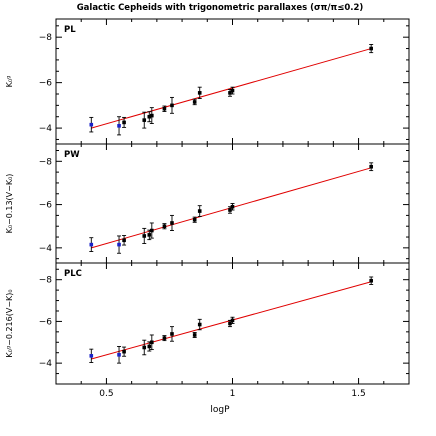 Image resolution: width=436 pixels, height=436 pixels. I want to click on fit-line, so click(231, 88).